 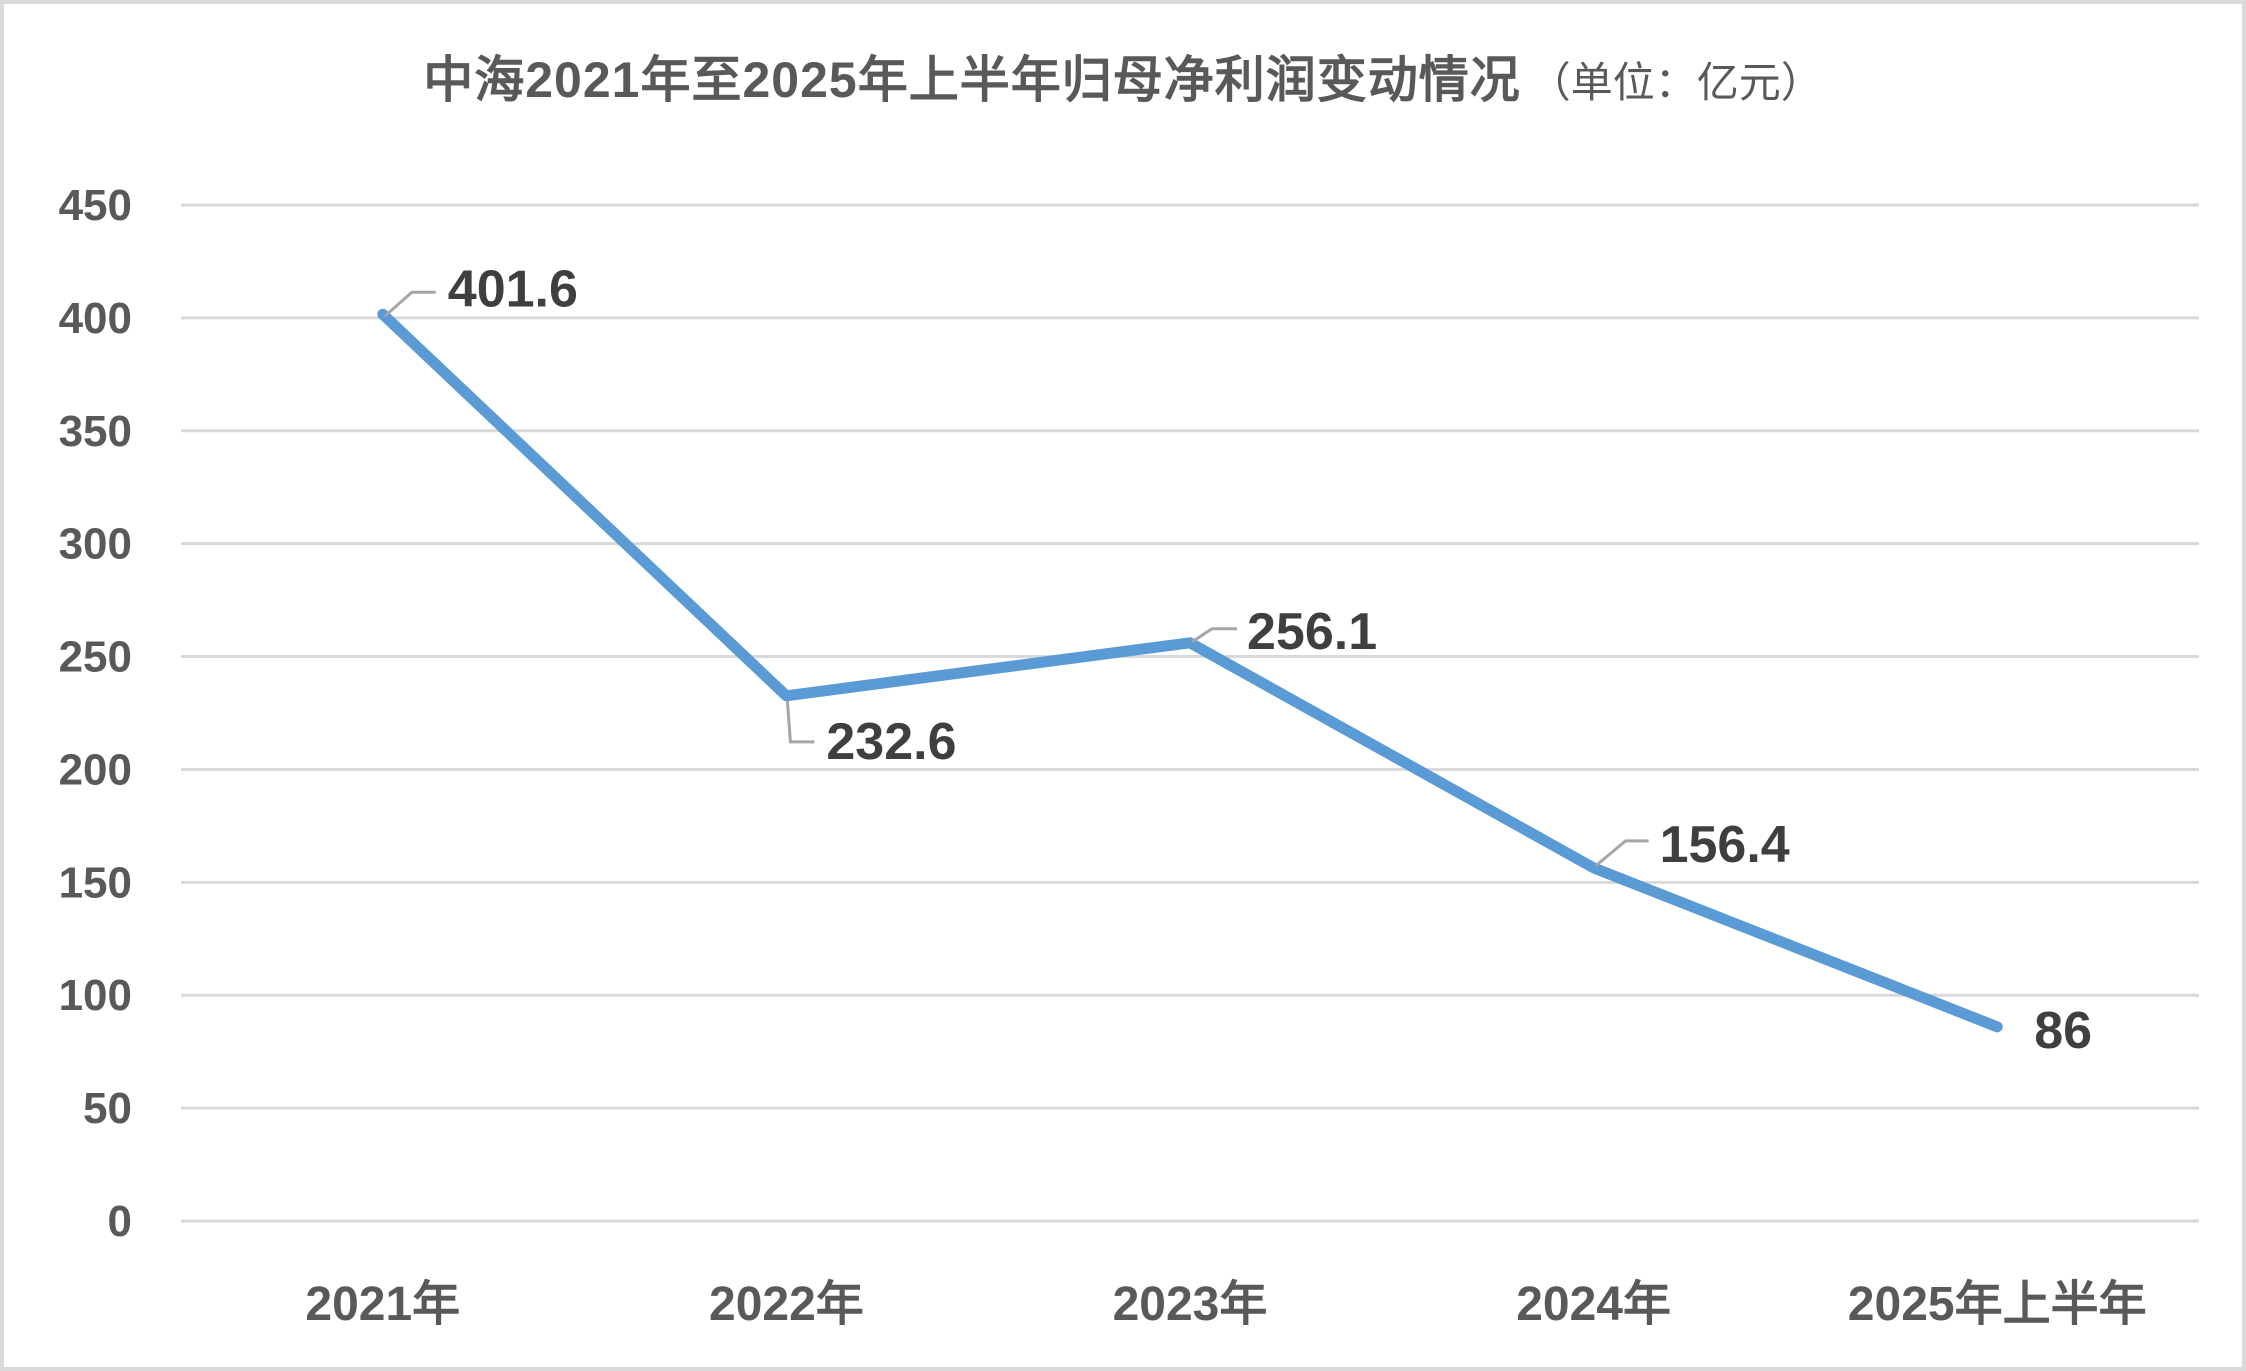 I want to click on y-axis-tick-label: 50, so click(x=107, y=1108).